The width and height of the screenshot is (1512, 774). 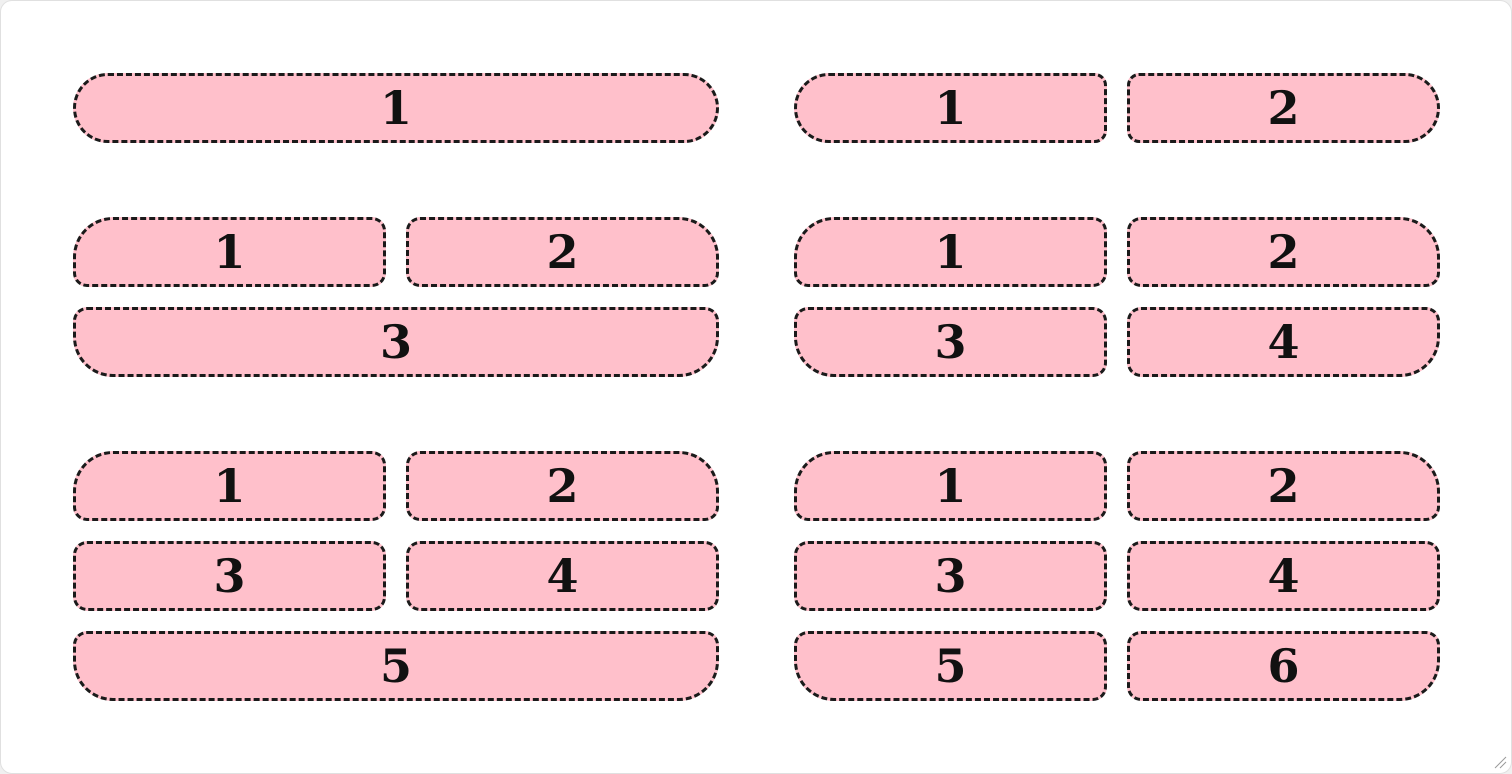 What do you see at coordinates (396, 576) in the screenshot?
I see `grid-5-items: 1 2 3 4 5` at bounding box center [396, 576].